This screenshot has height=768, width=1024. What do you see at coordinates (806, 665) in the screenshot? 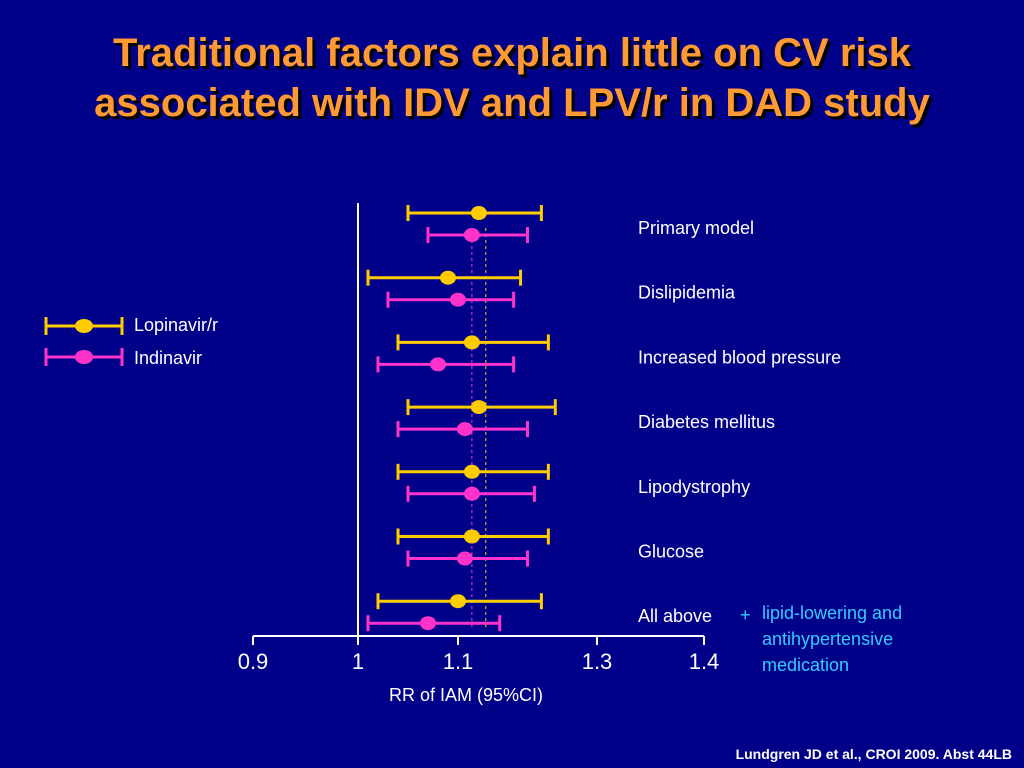
I see `note-line-3: medication` at bounding box center [806, 665].